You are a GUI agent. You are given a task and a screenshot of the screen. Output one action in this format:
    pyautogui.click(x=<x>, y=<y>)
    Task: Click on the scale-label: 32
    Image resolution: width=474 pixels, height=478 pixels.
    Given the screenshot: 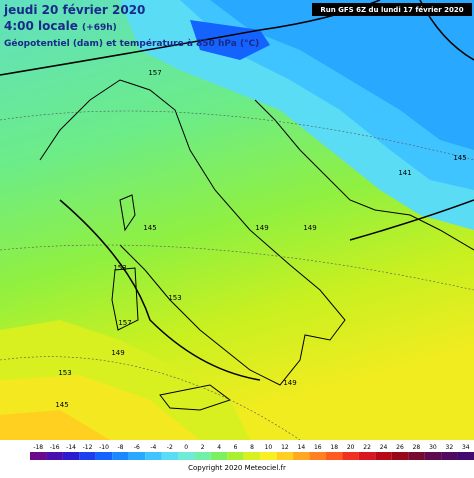 What is the action you would take?
    pyautogui.click(x=450, y=447)
    